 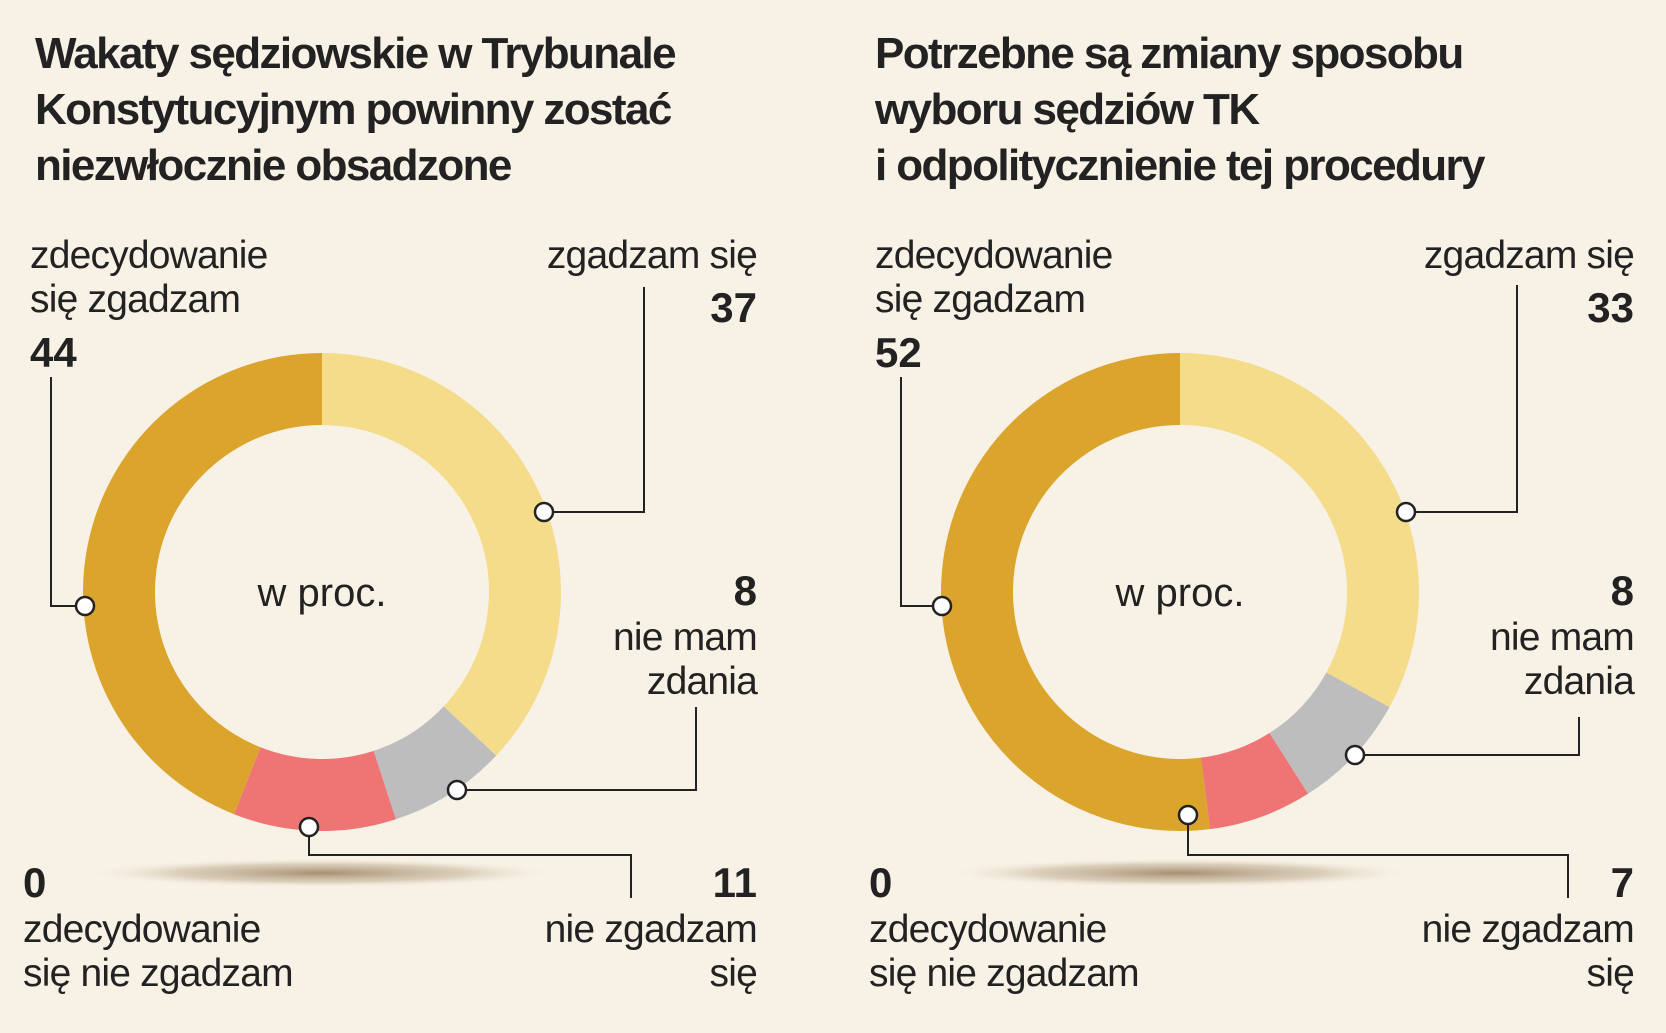 I want to click on chart-title-line: i odpolitycznienie tej procedury, so click(x=1180, y=165).